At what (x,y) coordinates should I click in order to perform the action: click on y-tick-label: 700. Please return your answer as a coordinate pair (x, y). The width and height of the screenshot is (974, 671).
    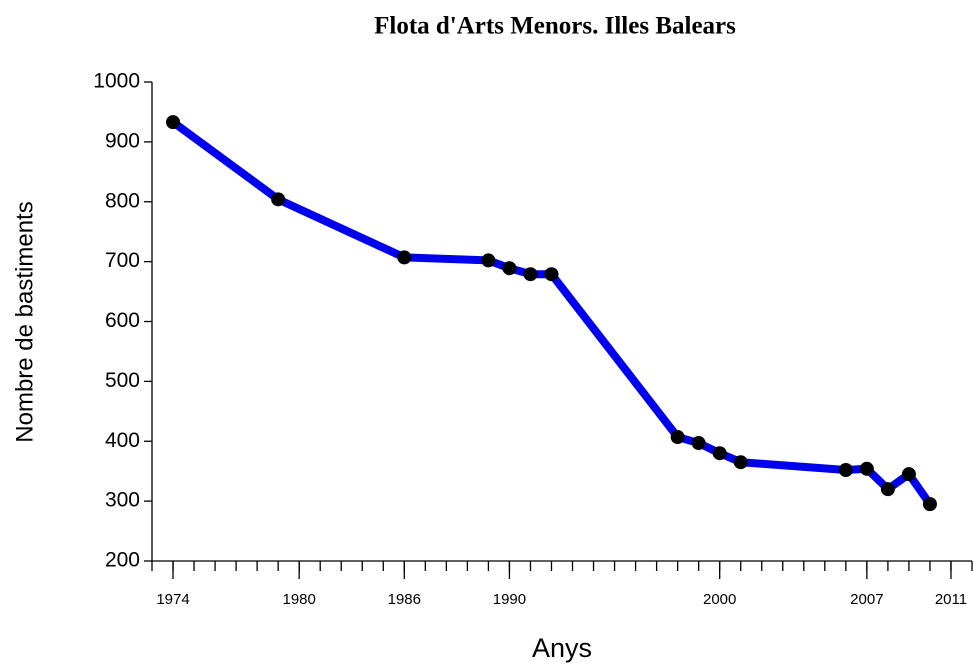
    Looking at the image, I should click on (122, 260).